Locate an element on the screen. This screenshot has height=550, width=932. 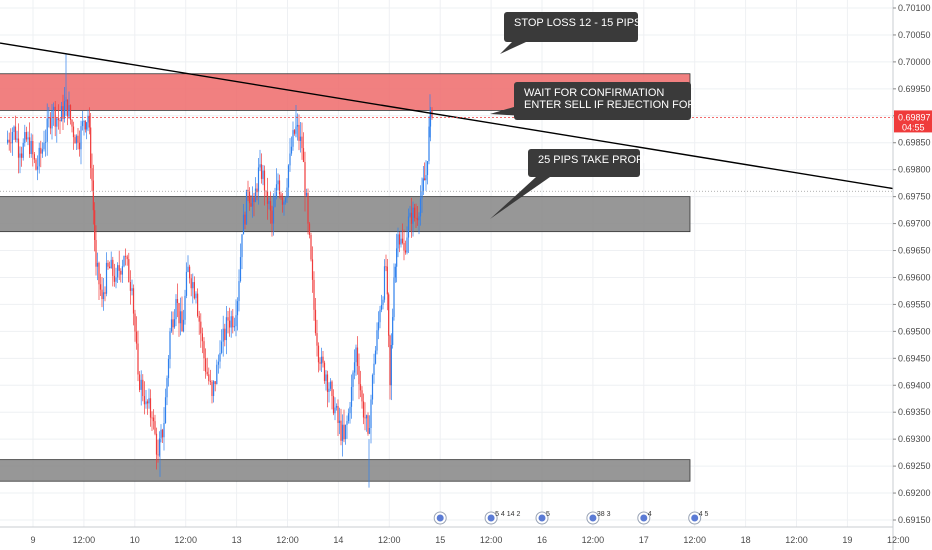
zone-take-profit is located at coordinates (345, 214).